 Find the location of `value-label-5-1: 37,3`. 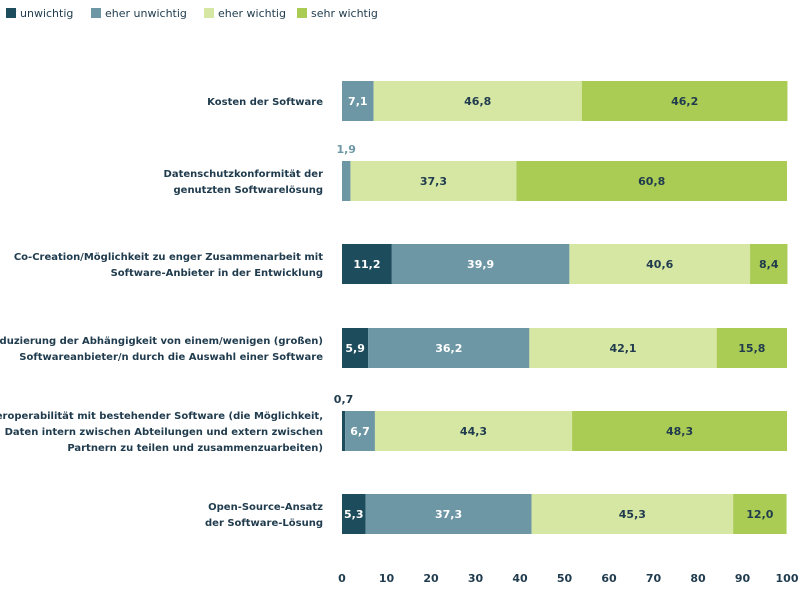

value-label-5-1: 37,3 is located at coordinates (448, 514).